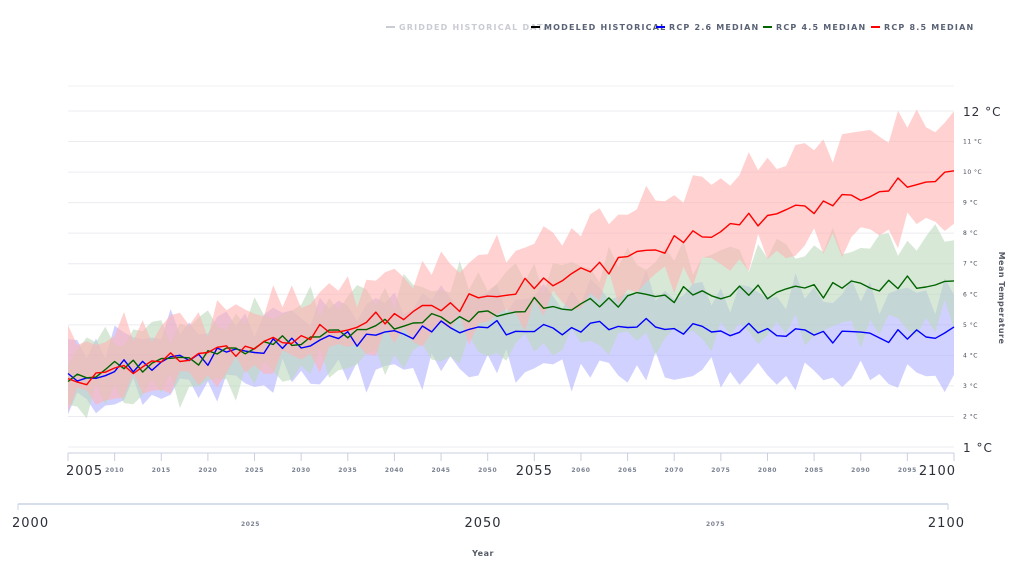 This screenshot has height=576, width=1024. What do you see at coordinates (714, 27) in the screenshot?
I see `legend-label: RCP 2.6 MEDIAN` at bounding box center [714, 27].